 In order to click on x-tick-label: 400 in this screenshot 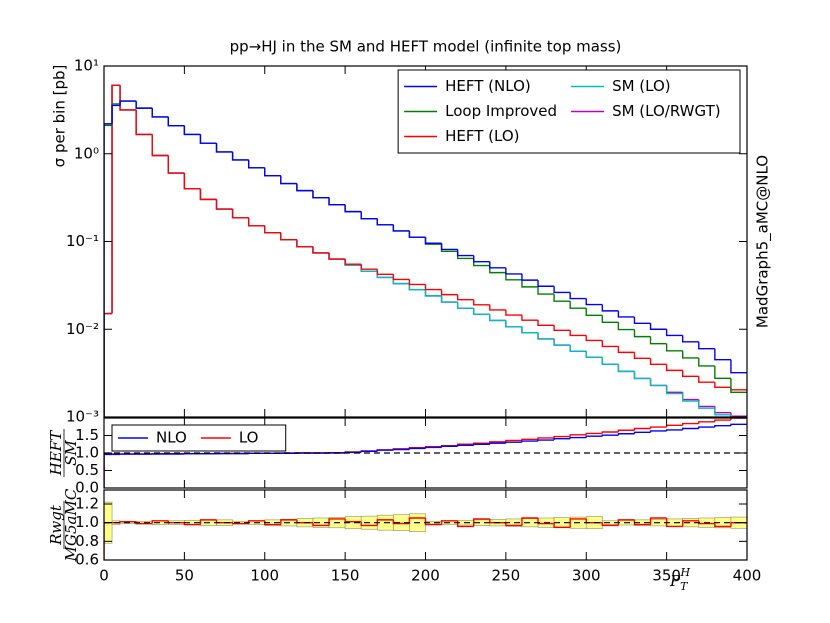, I will do `click(747, 576)`.